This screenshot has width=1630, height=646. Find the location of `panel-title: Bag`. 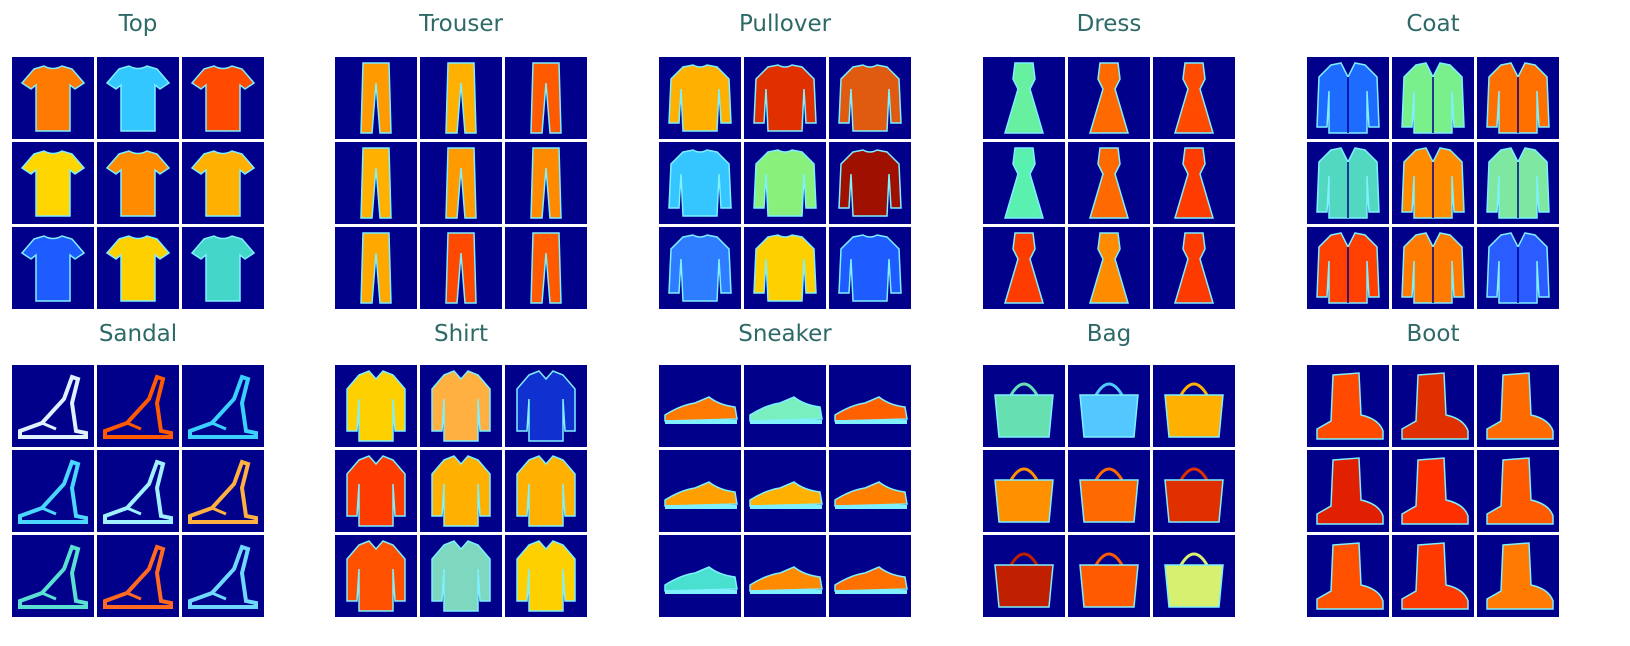

panel-title: Bag is located at coordinates (1109, 334).